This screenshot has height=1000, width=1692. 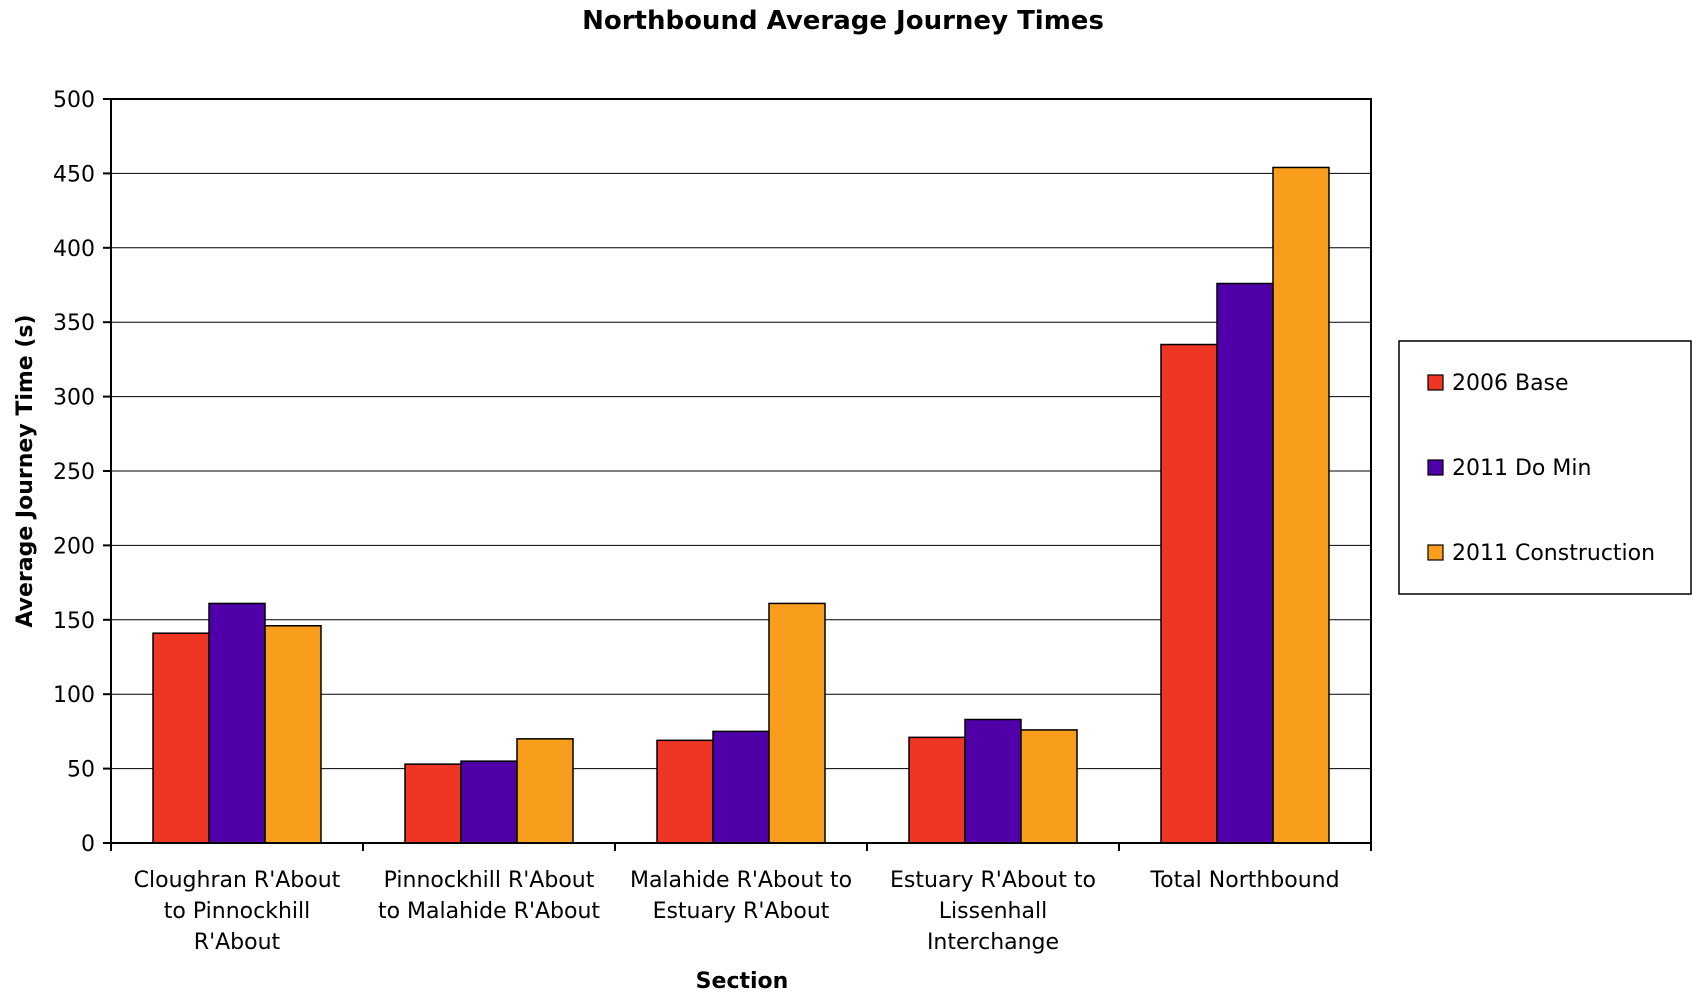 I want to click on x-category-label: to Pinnockhill, so click(x=237, y=911).